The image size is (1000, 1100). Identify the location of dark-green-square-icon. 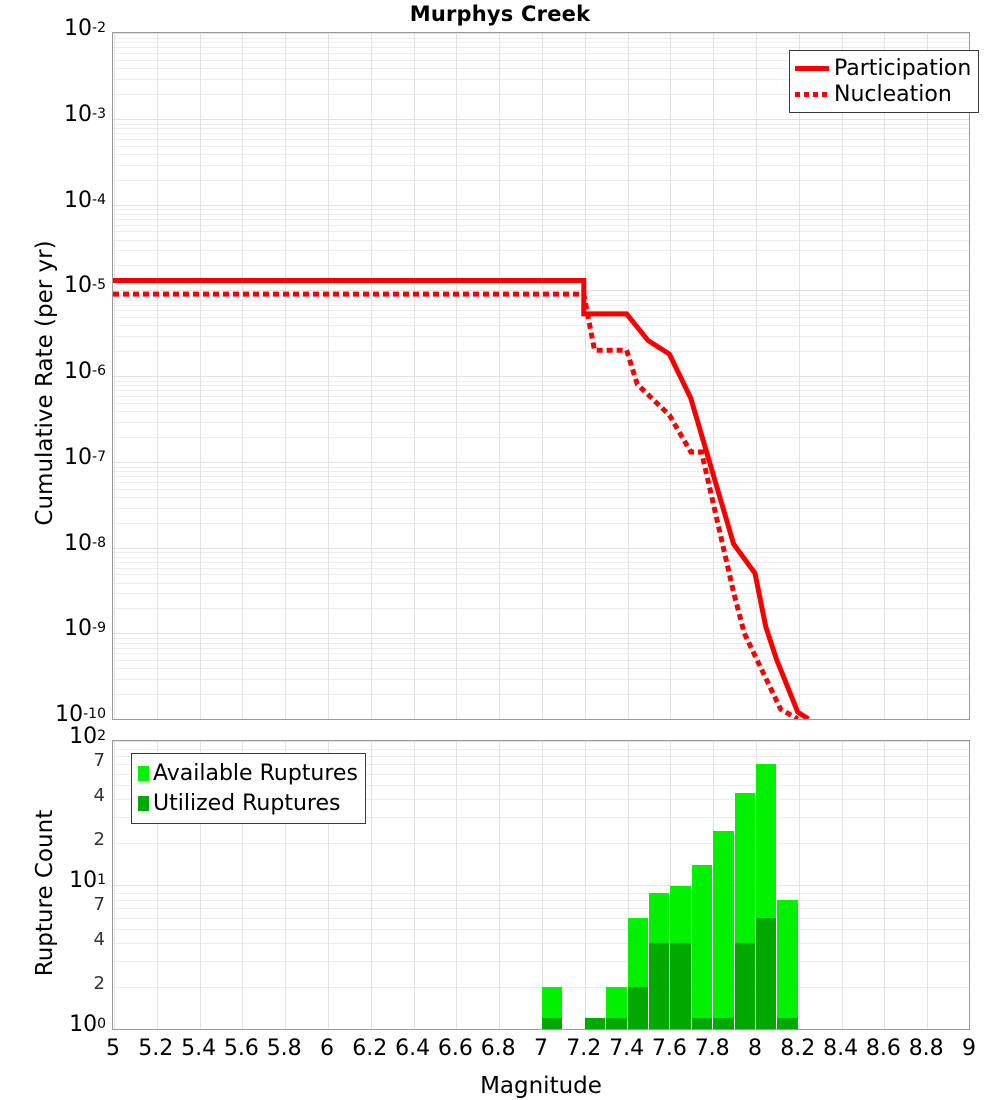
(143, 803).